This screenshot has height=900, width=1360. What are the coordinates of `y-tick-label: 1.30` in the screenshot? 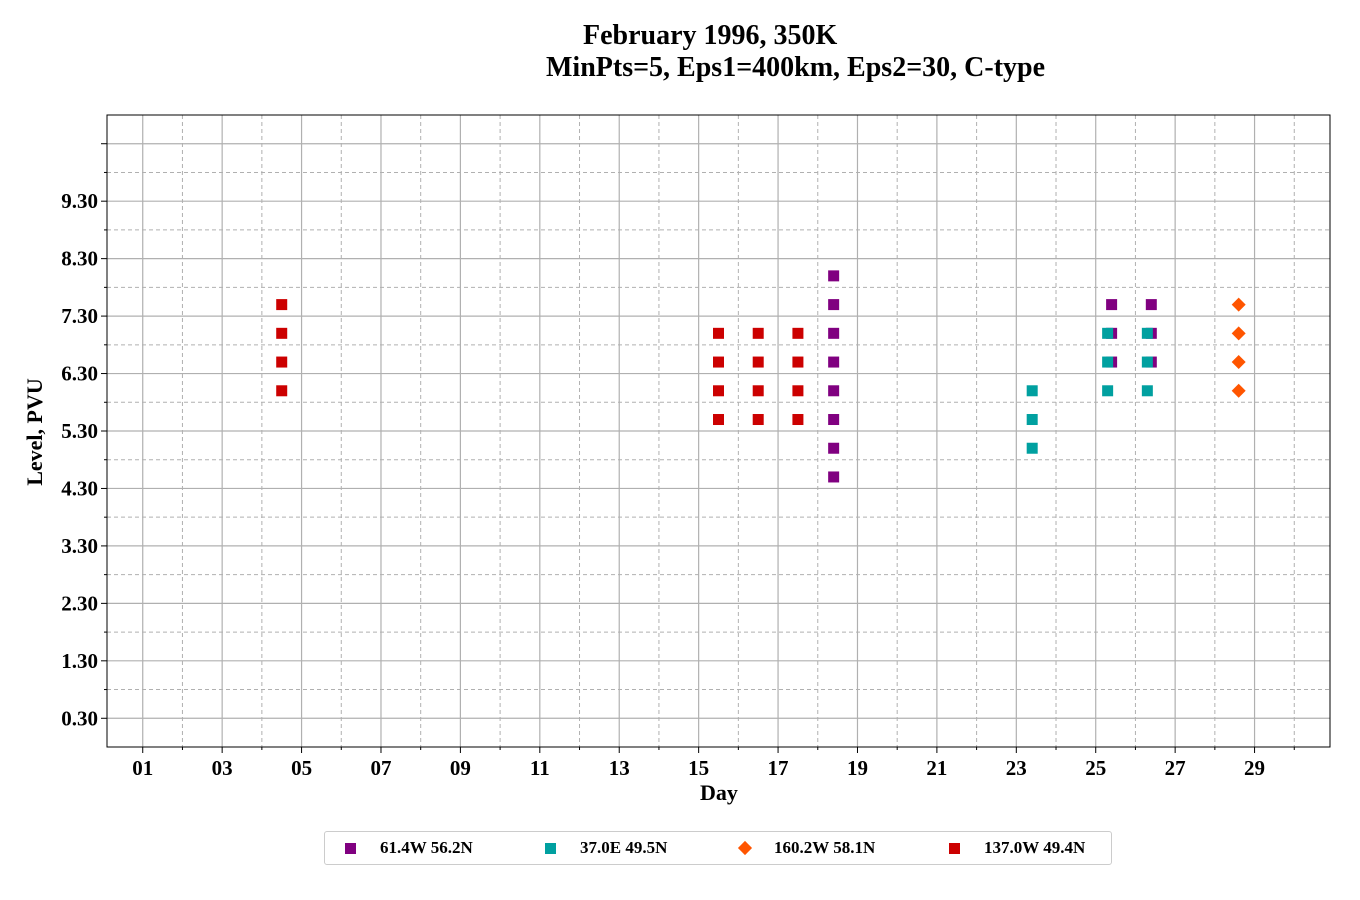 It's located at (79, 661).